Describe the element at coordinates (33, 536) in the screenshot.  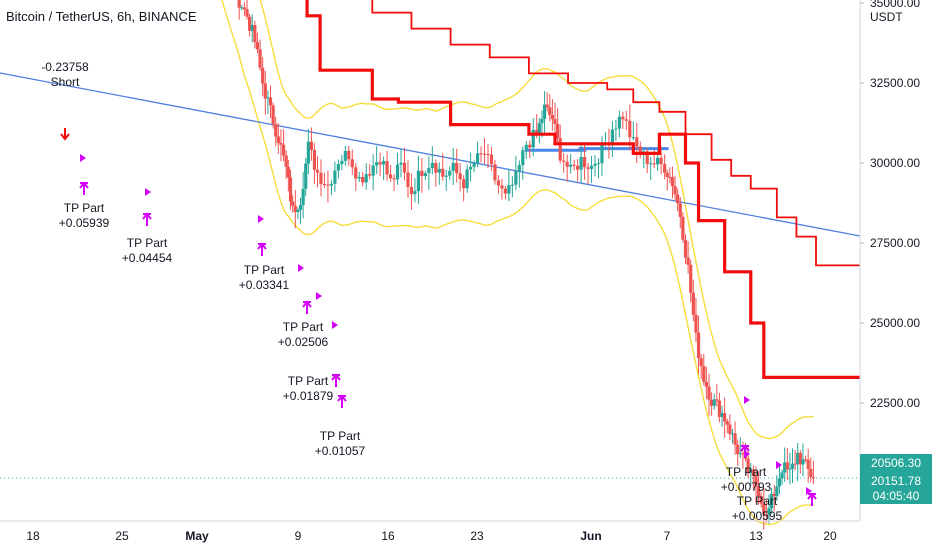
I see `x-tick-label: 18` at that location.